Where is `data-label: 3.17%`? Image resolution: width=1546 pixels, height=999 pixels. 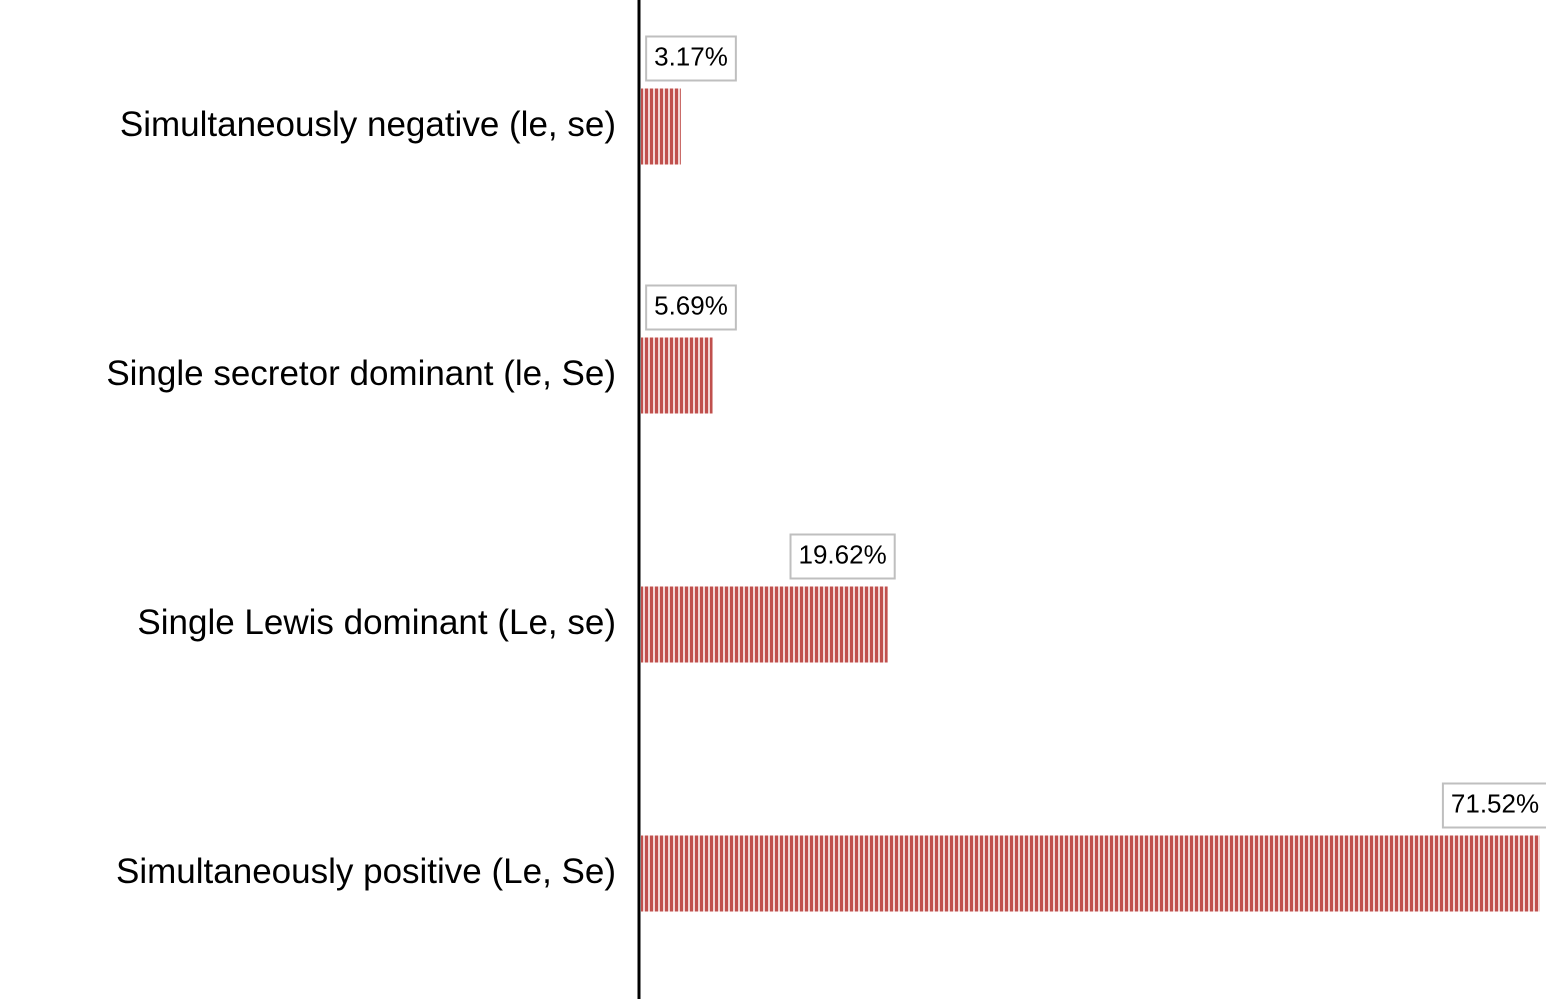 data-label: 3.17% is located at coordinates (691, 56).